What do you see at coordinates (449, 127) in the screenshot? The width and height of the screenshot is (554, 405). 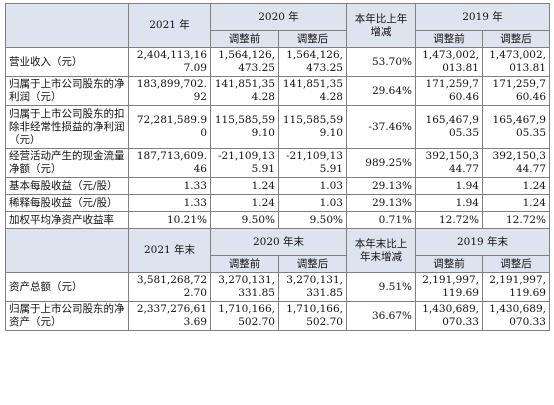 I see `value-2019-before: 165,467,905.35` at bounding box center [449, 127].